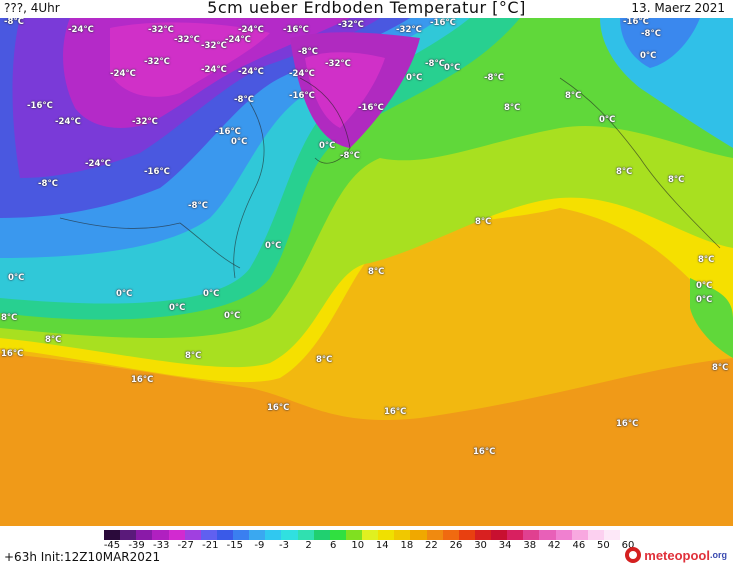  I want to click on color-scale-tick-label: 18, so click(407, 545).